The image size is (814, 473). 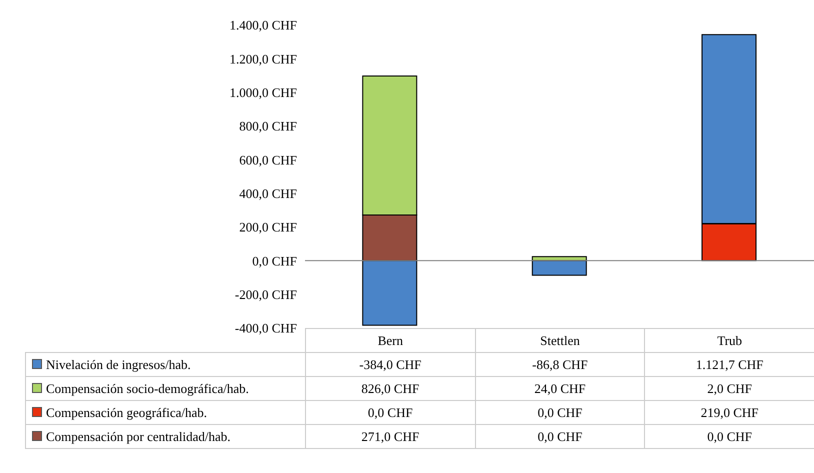 What do you see at coordinates (166, 412) in the screenshot?
I see `legend-label: Compensación geográfica/hab.` at bounding box center [166, 412].